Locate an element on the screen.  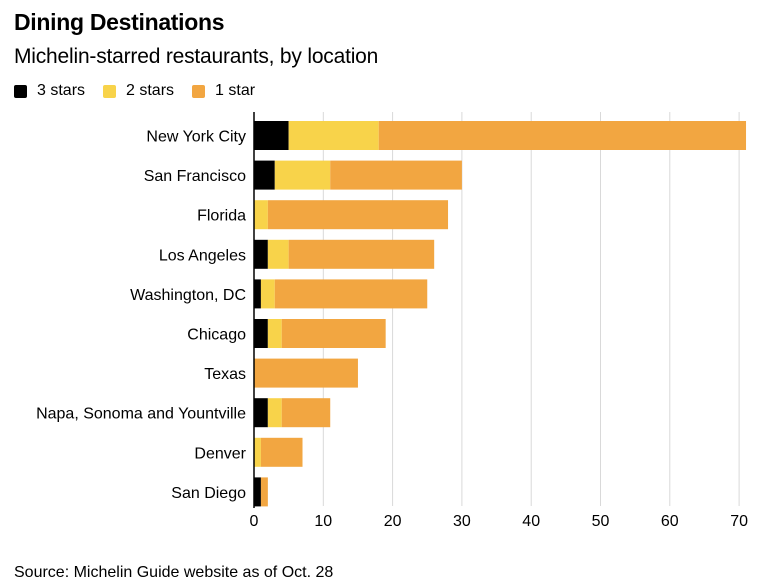
x-tick-label-40: 40 is located at coordinates (531, 521).